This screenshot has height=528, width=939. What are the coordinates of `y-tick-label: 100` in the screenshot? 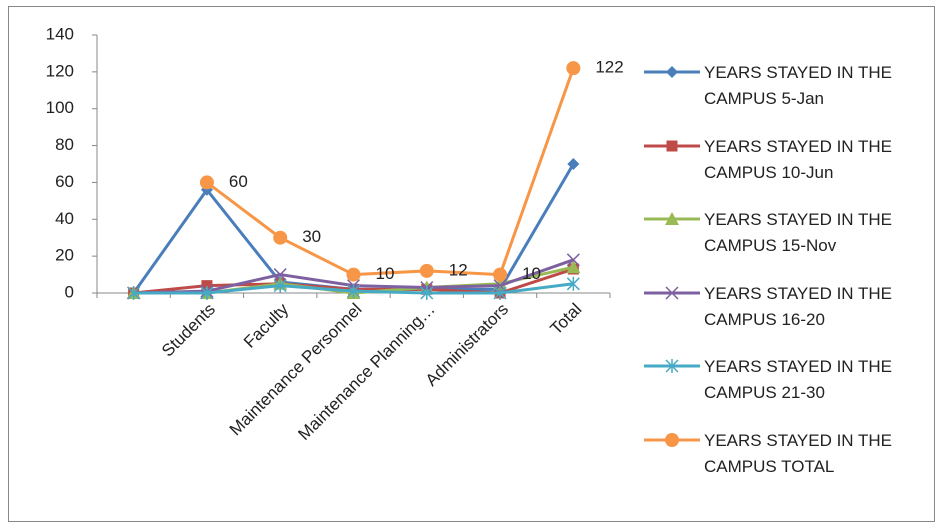 It's located at (60, 107).